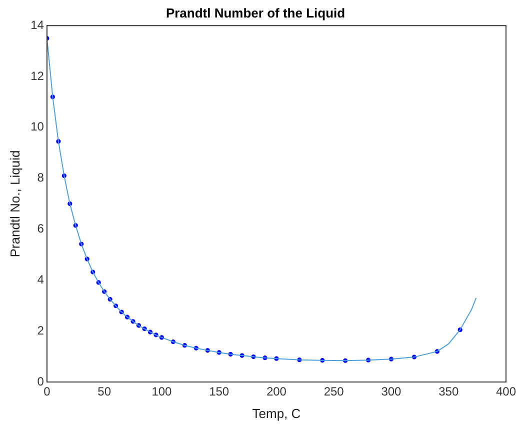 The height and width of the screenshot is (428, 519). Describe the element at coordinates (276, 413) in the screenshot. I see `x-axis-title: Temp, C` at that location.